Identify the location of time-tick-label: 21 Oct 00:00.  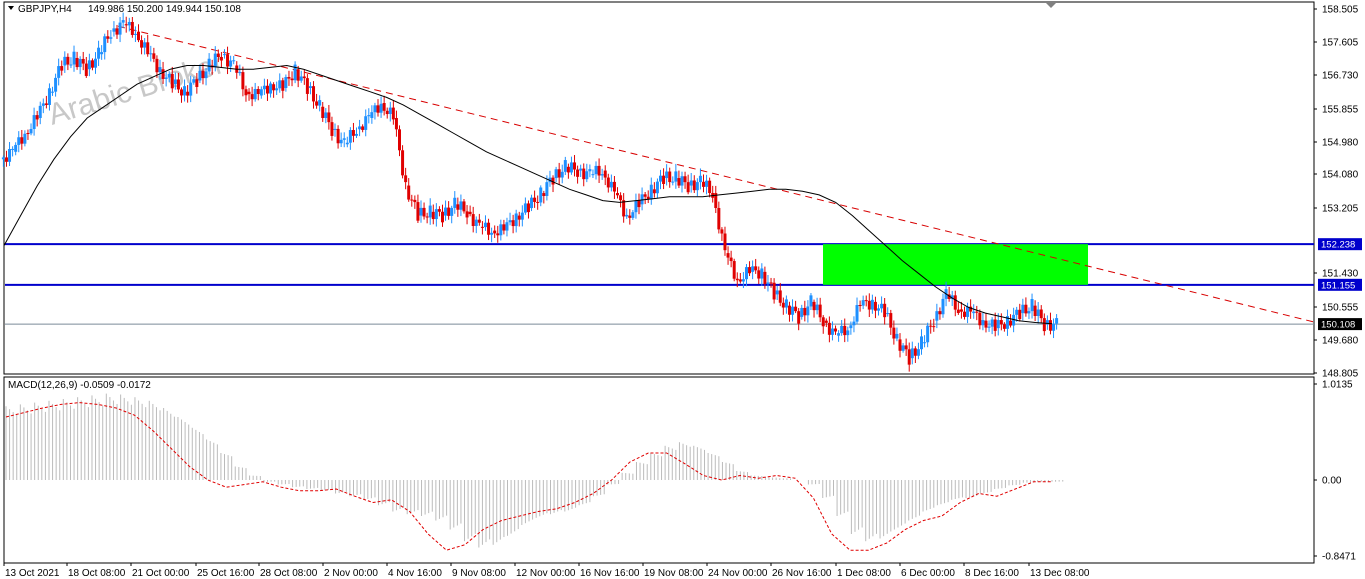
(161, 573).